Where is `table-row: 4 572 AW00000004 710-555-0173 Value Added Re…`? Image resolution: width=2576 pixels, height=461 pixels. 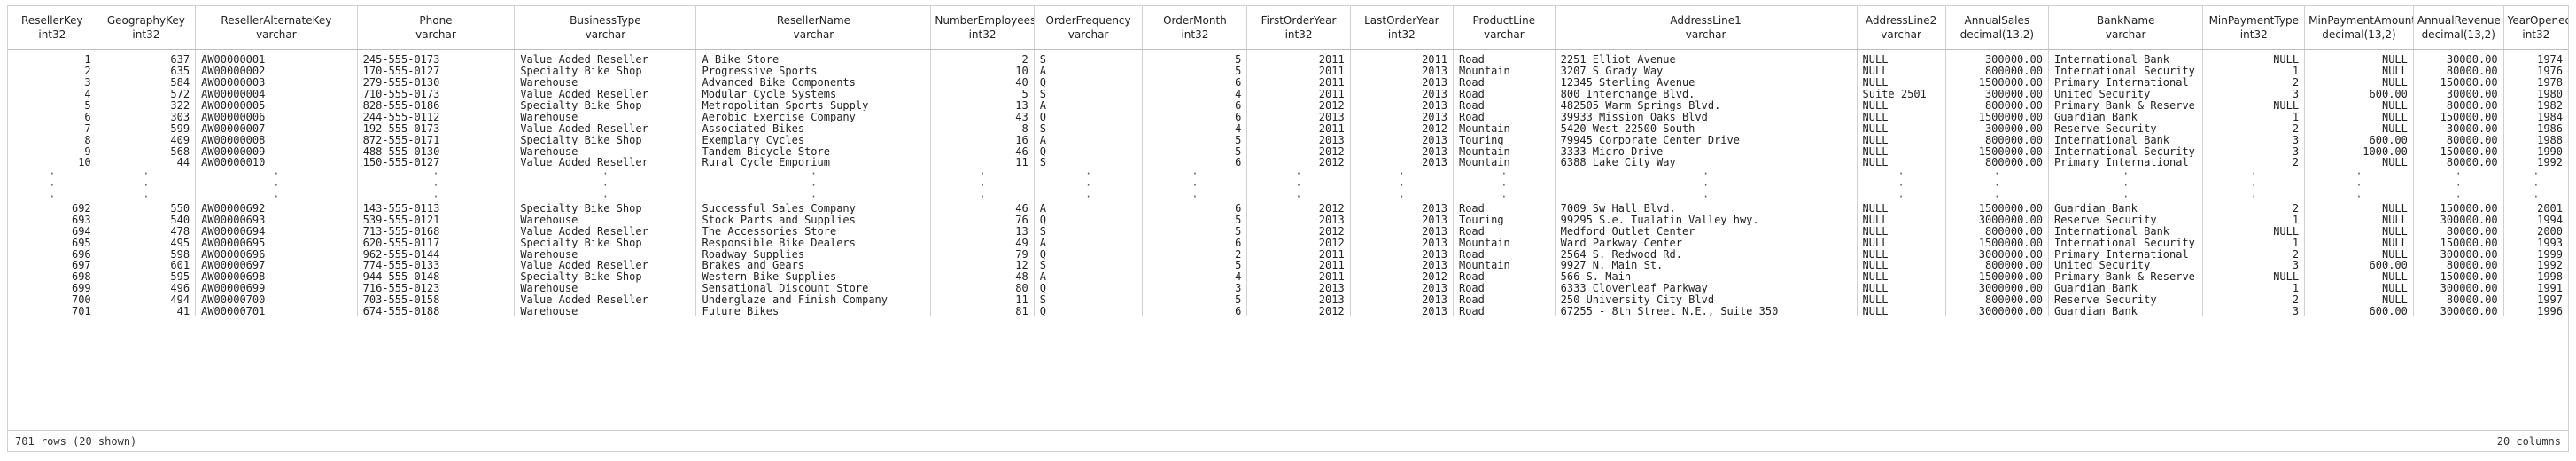 table-row: 4 572 AW00000004 710-555-0173 Value Added Re… is located at coordinates (1288, 94).